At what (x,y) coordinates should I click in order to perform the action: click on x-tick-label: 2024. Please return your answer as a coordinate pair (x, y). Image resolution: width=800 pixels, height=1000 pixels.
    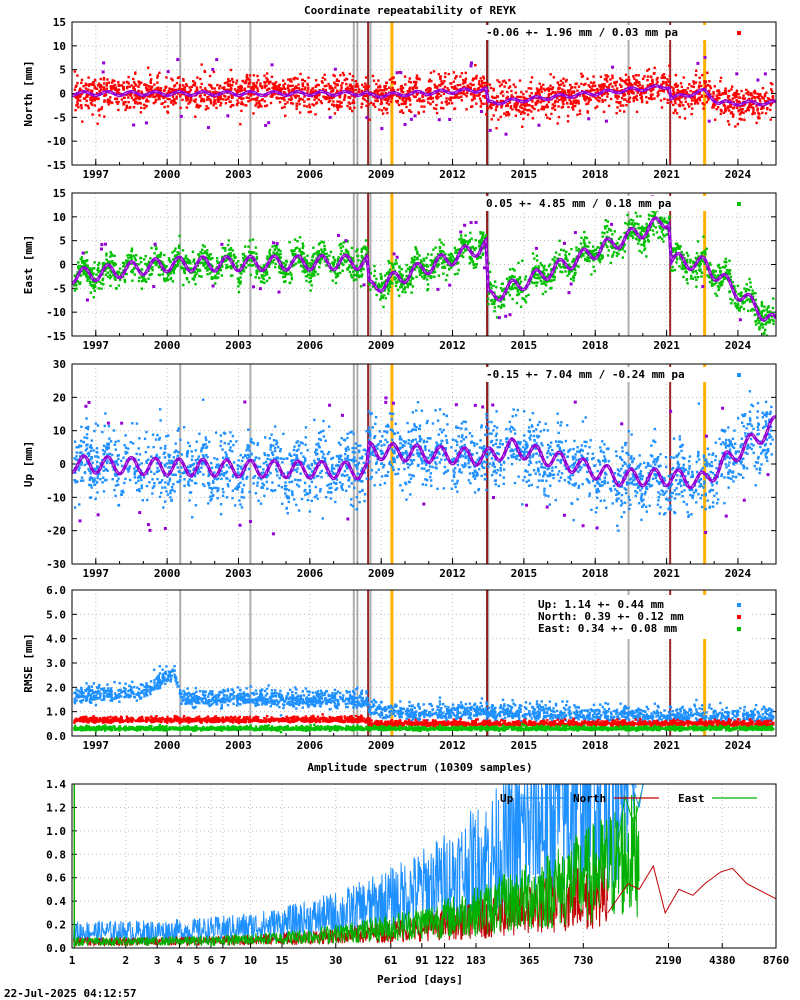
    Looking at the image, I should click on (738, 345).